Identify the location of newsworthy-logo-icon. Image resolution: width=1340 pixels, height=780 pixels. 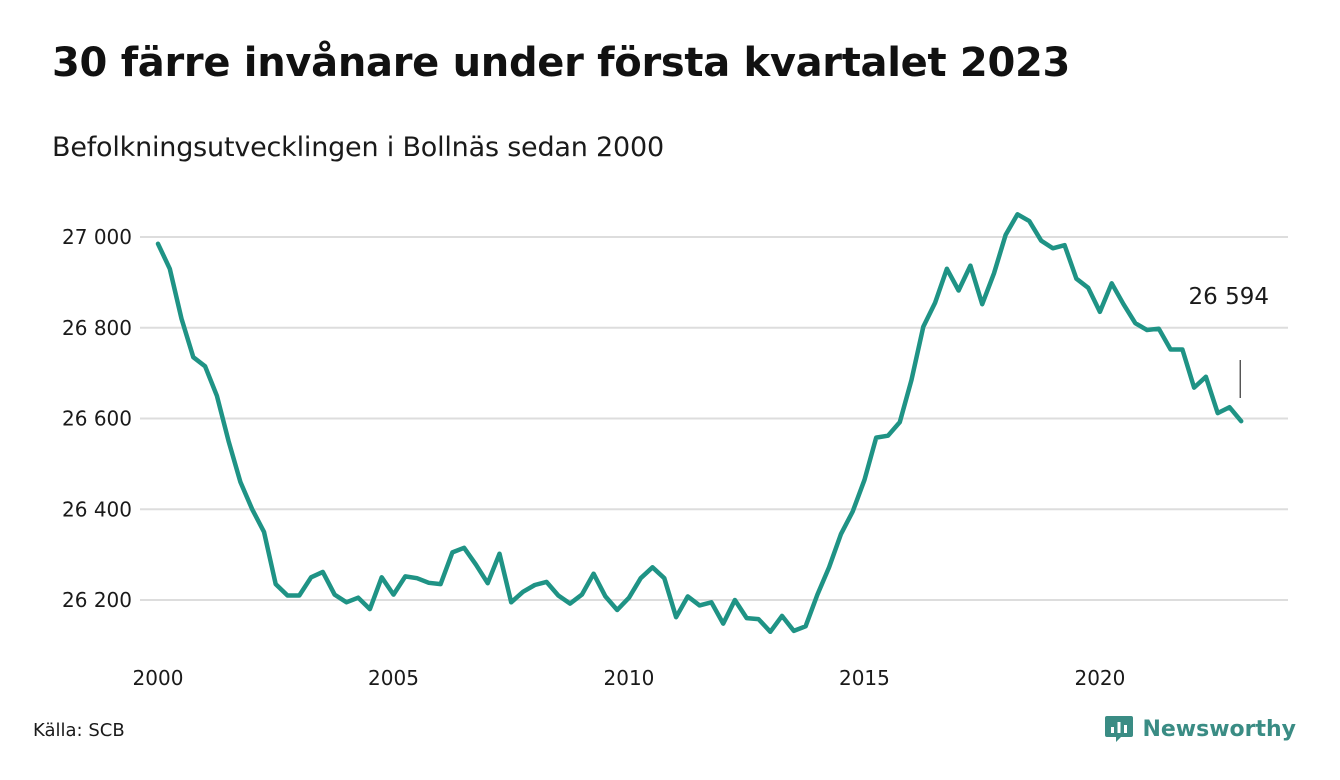
(1119, 729).